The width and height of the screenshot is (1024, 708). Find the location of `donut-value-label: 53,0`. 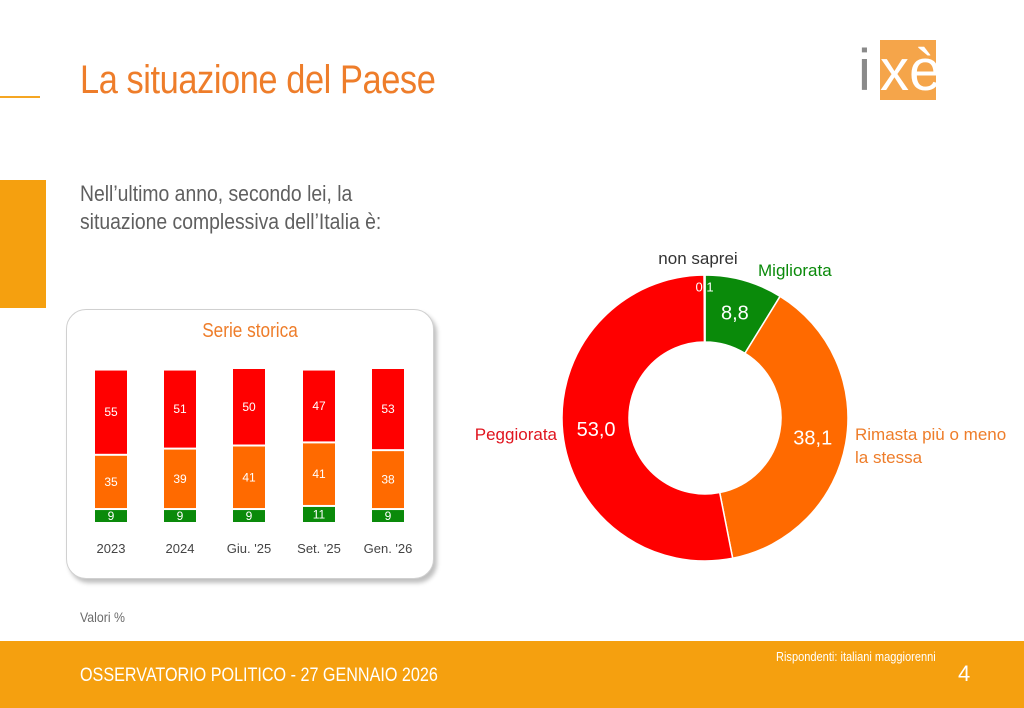

donut-value-label: 53,0 is located at coordinates (596, 430).